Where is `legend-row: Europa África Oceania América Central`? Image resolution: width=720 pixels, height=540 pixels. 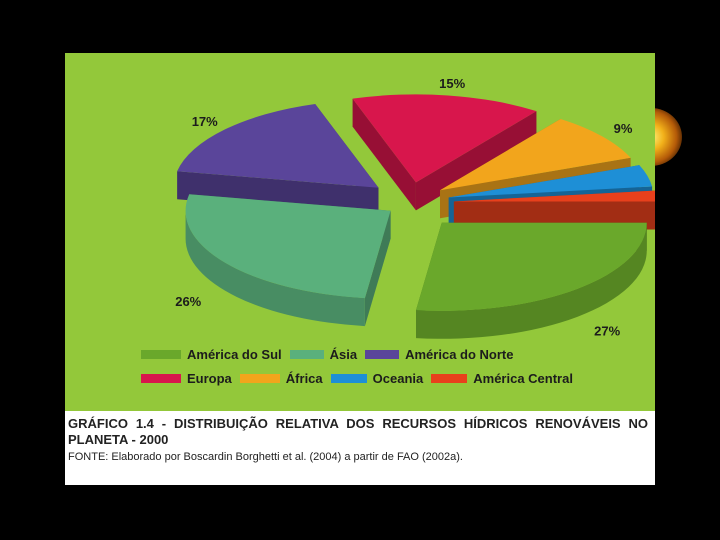 legend-row: Europa África Oceania América Central is located at coordinates (376, 378).